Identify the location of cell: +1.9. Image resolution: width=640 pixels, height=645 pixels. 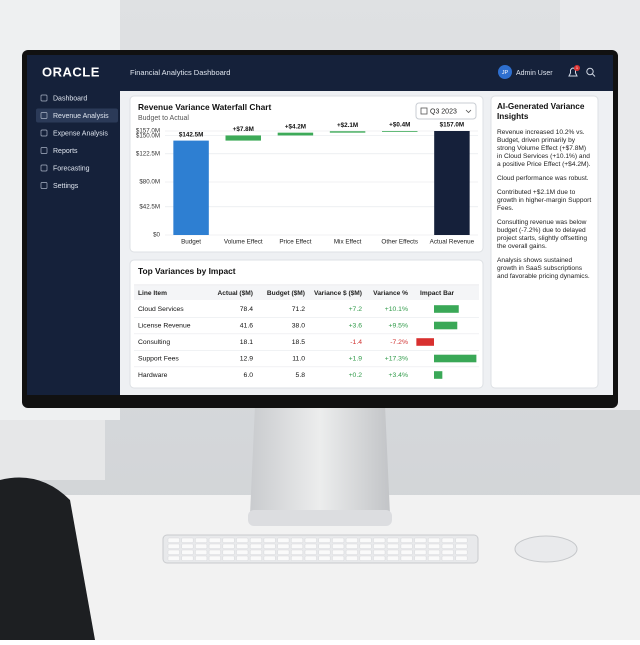
(356, 358).